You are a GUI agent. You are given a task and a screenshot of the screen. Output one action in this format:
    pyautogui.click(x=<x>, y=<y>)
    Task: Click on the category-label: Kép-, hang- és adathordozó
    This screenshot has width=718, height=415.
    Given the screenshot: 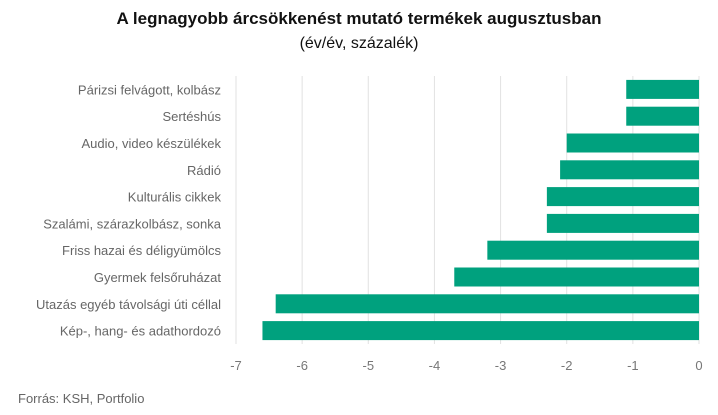 What is the action you would take?
    pyautogui.click(x=140, y=331)
    